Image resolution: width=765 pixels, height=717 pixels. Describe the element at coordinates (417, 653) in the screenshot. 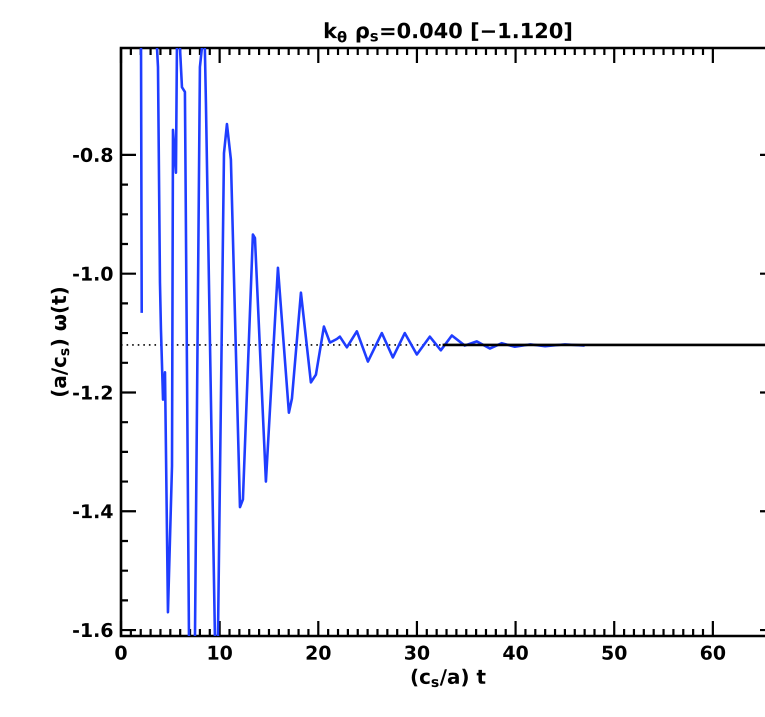

I see `x-tick-label: 30` at that location.